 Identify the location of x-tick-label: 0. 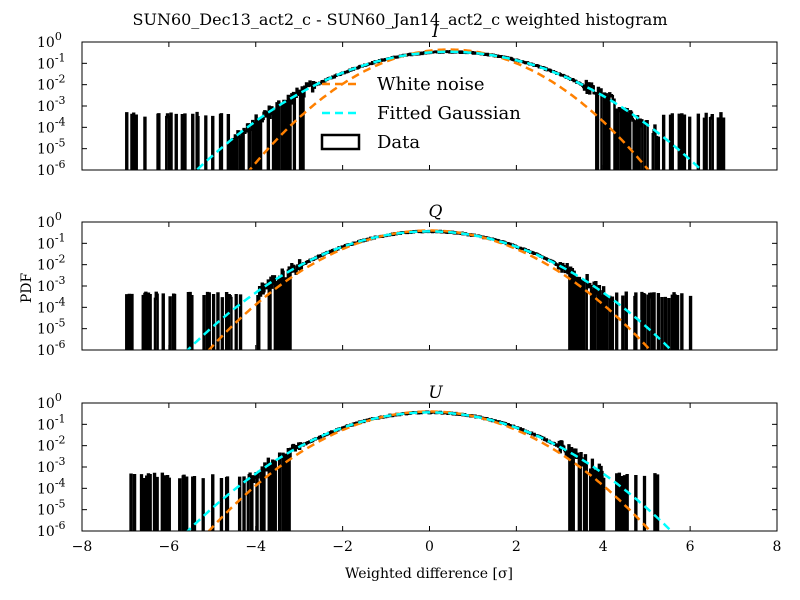
(429, 547).